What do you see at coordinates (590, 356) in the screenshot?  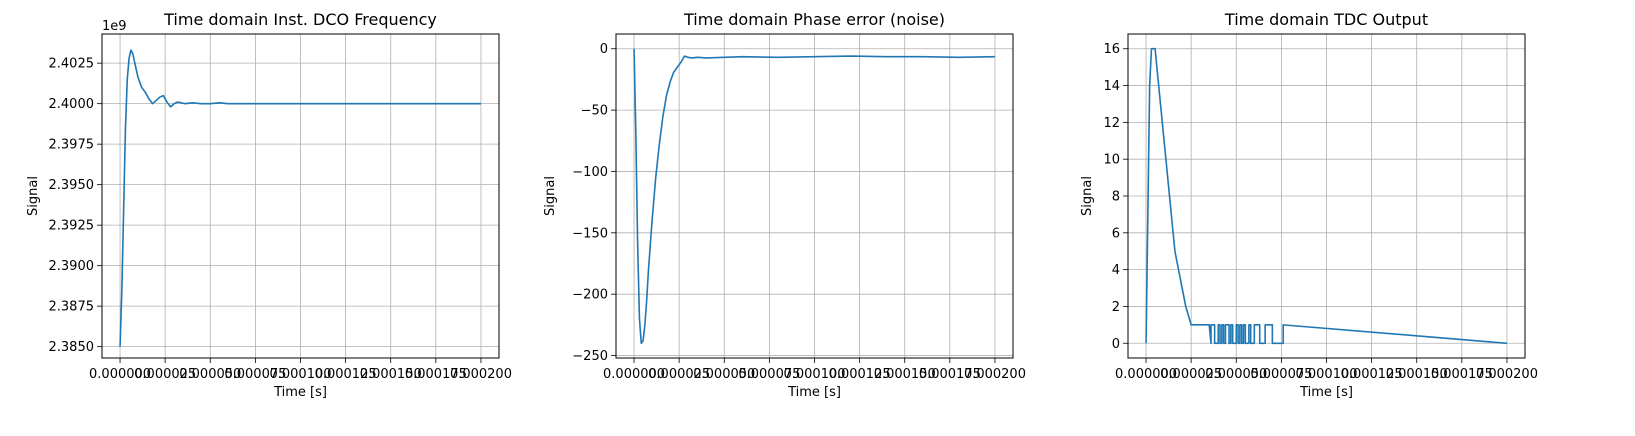 I see `y-tick-label: −250` at bounding box center [590, 356].